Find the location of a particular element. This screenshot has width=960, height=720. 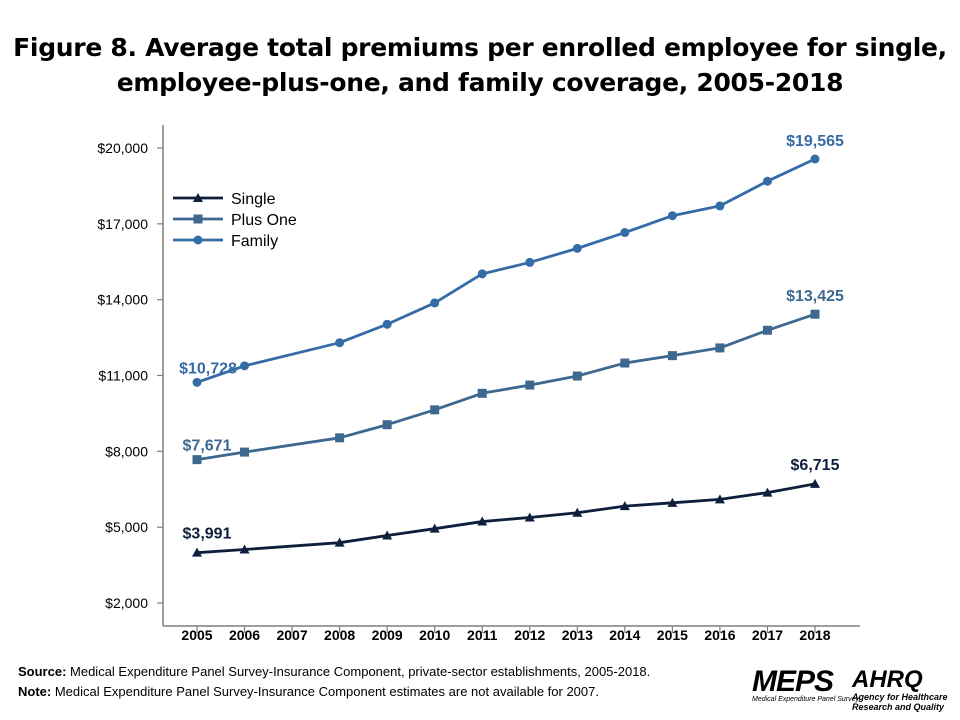

y-tick-label: $5,000 is located at coordinates (126, 527).